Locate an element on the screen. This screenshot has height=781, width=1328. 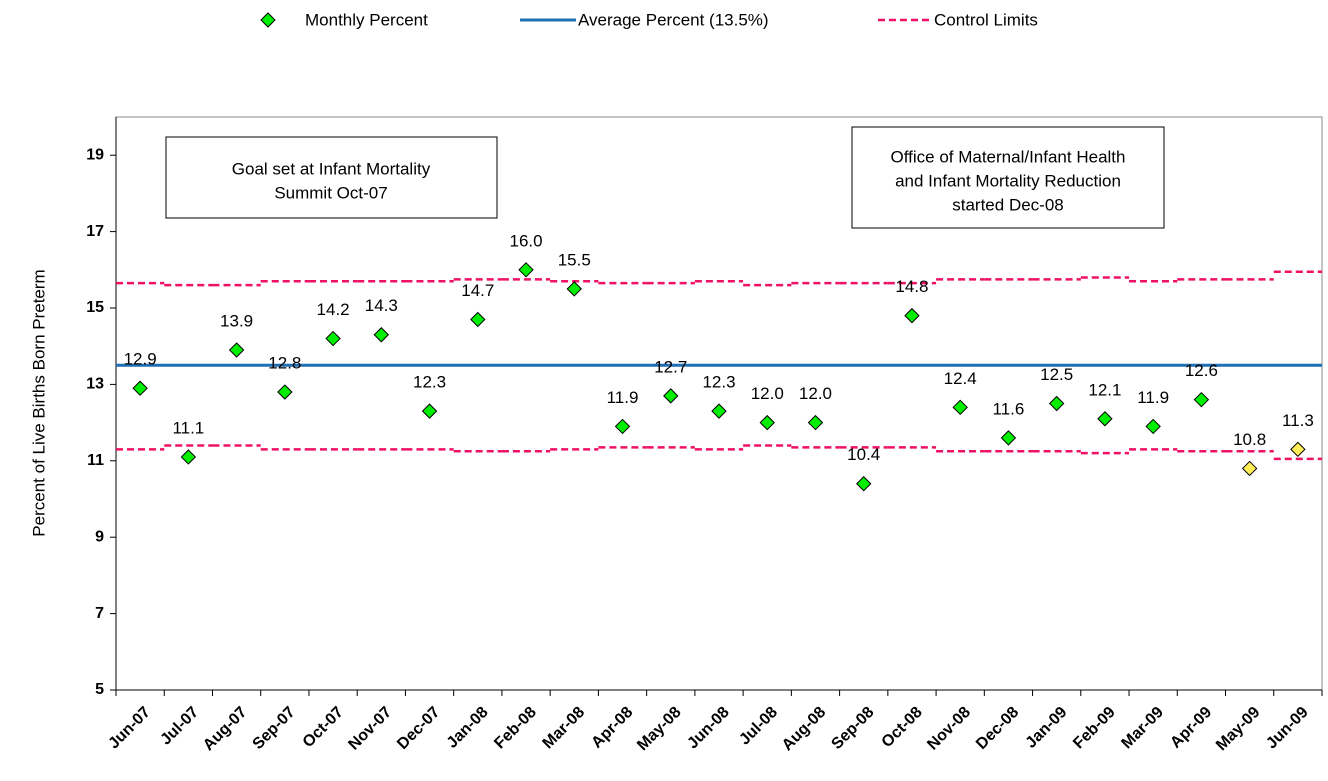
y-tick-label: 15 is located at coordinates (95, 307).